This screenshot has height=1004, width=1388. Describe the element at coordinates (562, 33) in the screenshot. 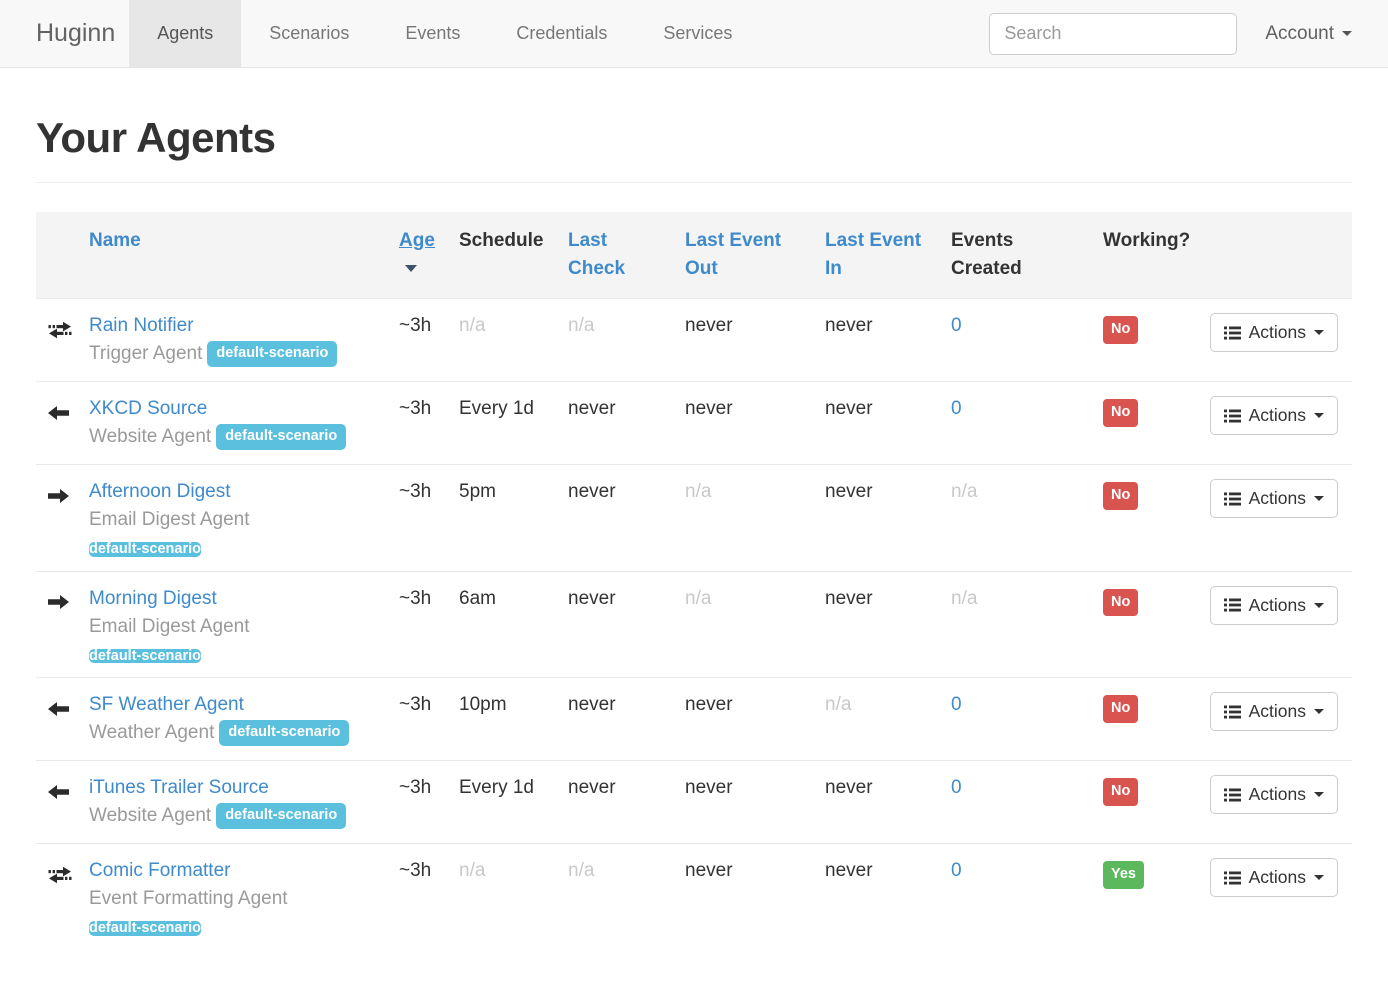

I see `nav-item-credentials: Credentials` at that location.